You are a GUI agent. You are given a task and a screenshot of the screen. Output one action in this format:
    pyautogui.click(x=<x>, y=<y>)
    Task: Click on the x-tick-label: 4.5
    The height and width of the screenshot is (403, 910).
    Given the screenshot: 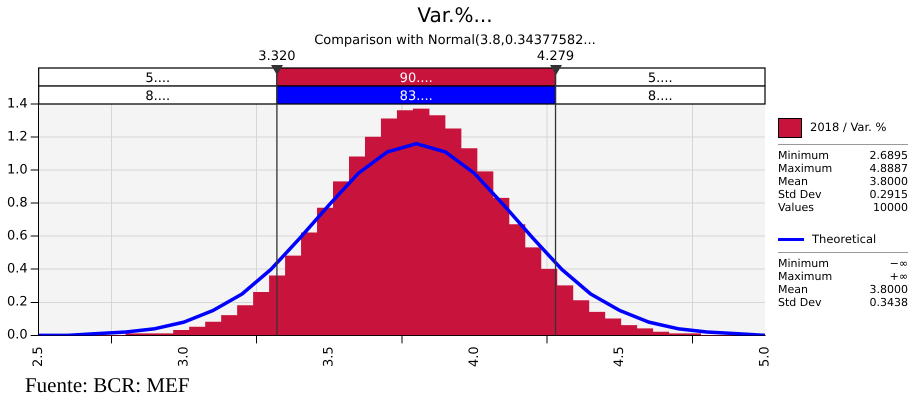 What is the action you would take?
    pyautogui.click(x=620, y=357)
    